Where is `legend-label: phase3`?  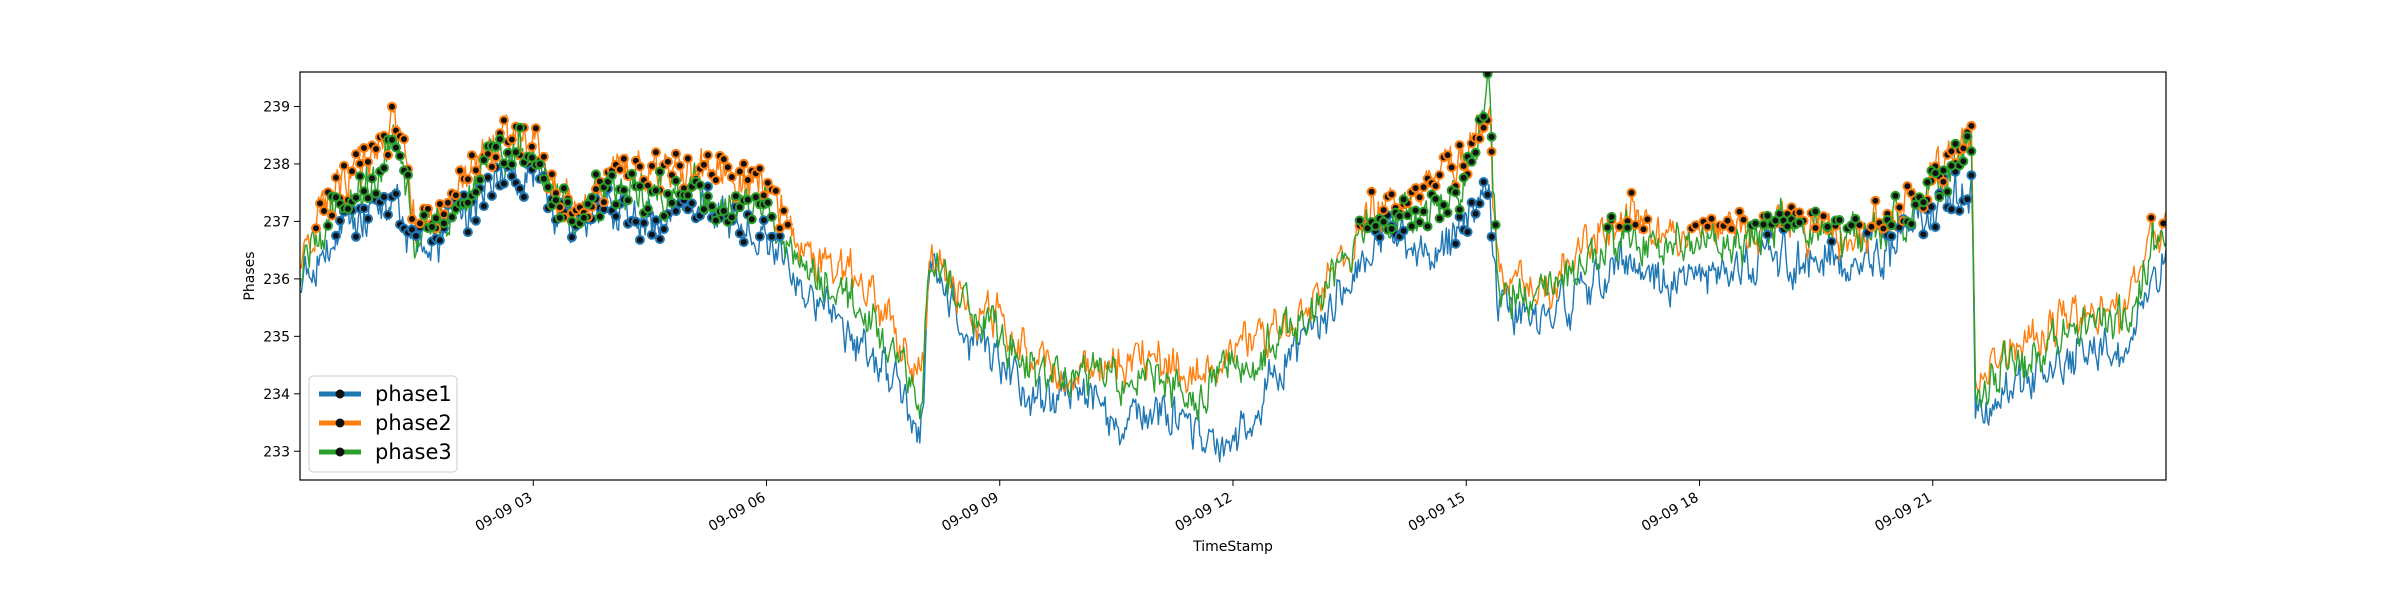
legend-label: phase3 is located at coordinates (413, 452).